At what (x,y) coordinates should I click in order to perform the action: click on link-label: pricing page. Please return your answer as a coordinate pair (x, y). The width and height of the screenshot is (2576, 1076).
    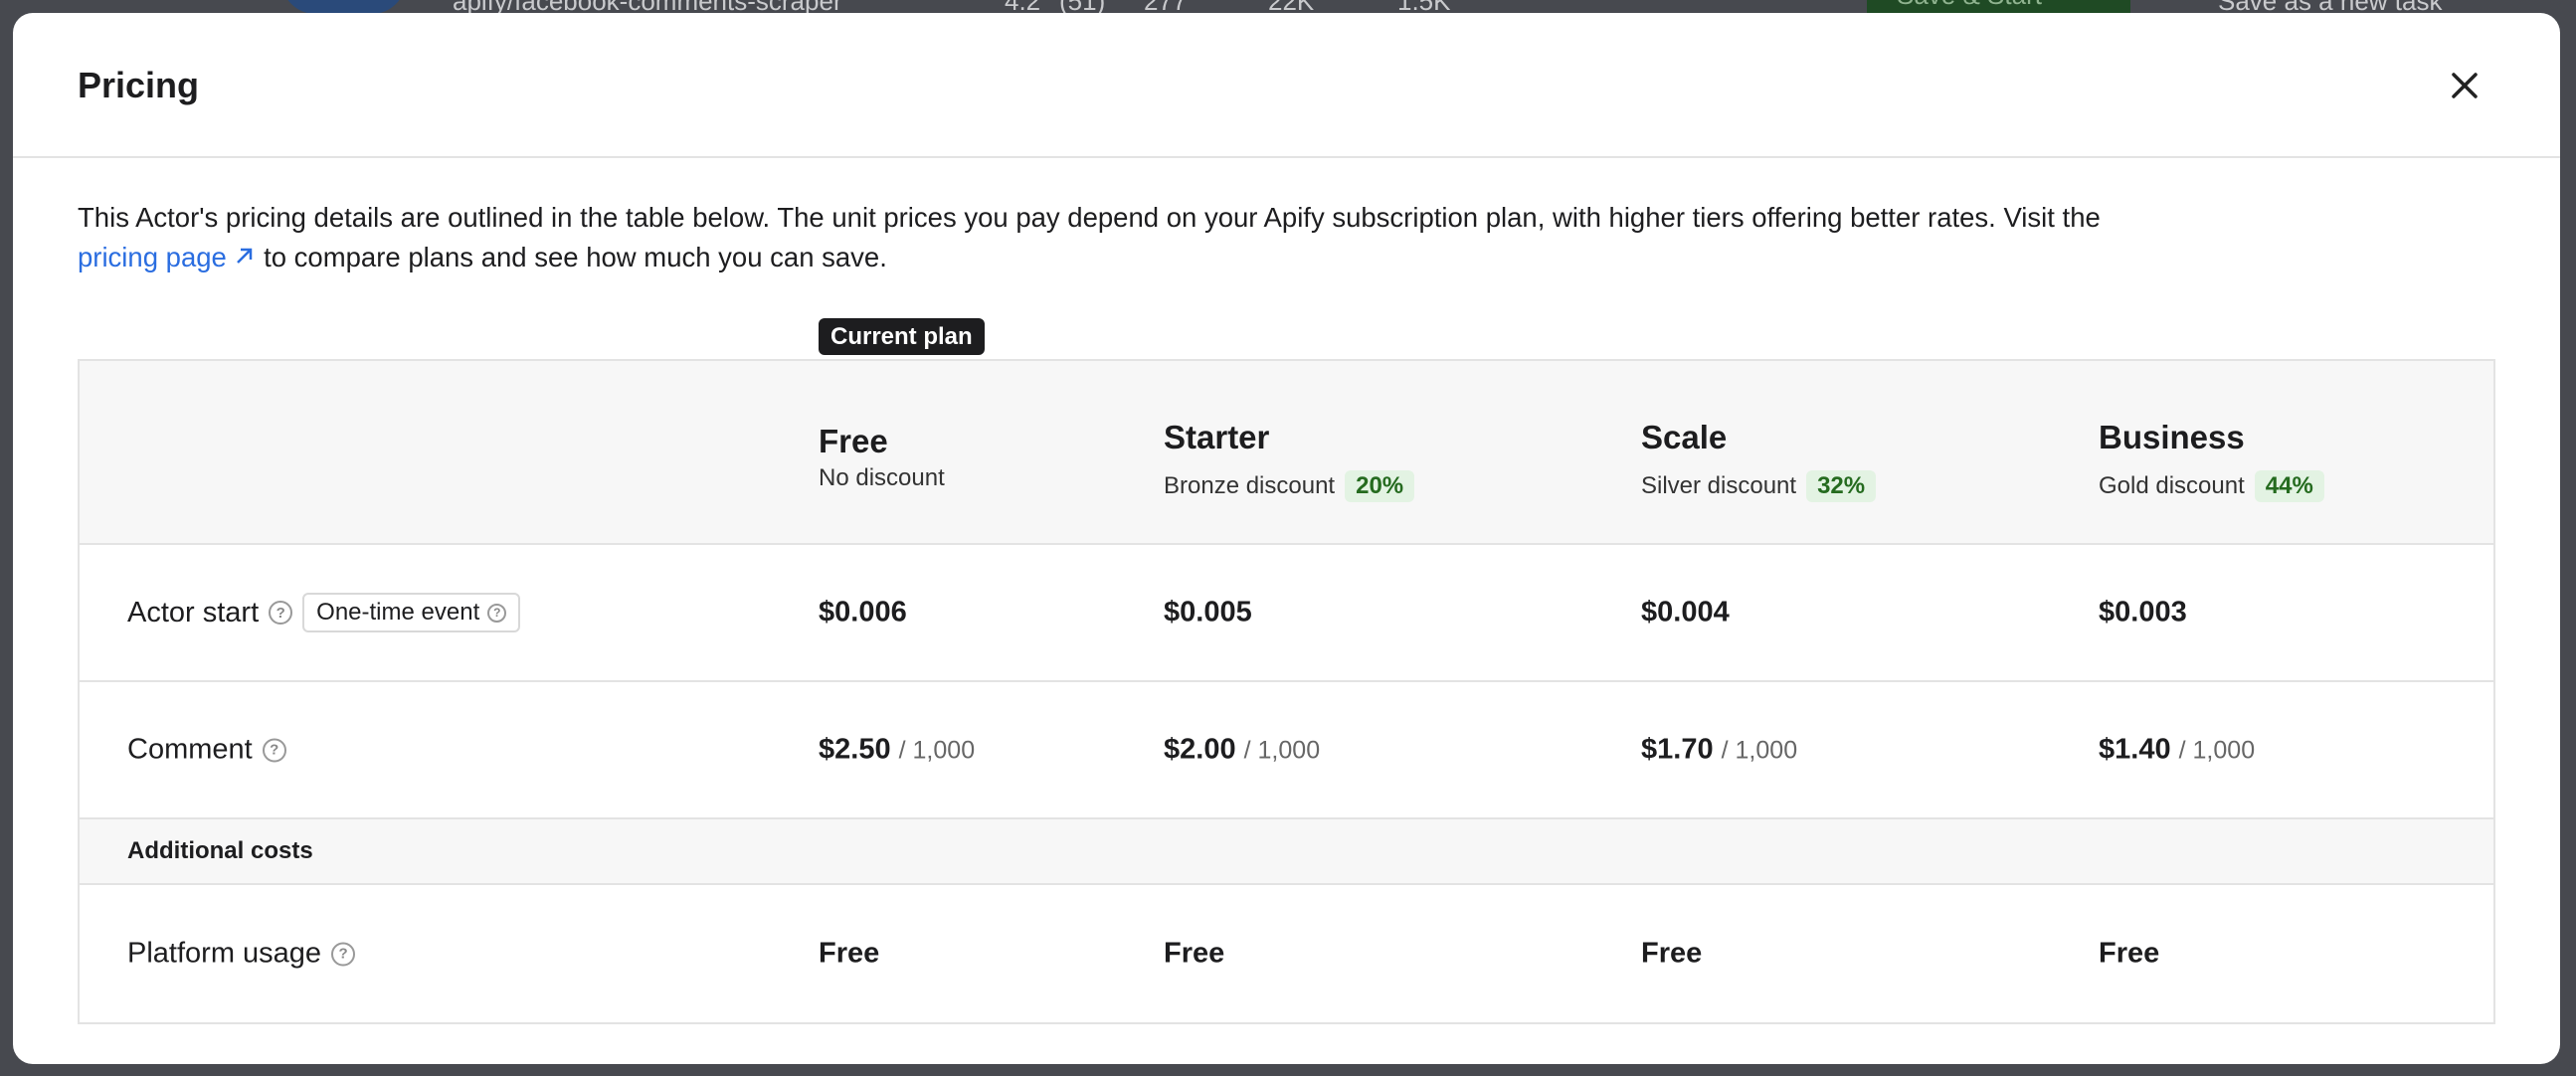
    Looking at the image, I should click on (152, 257).